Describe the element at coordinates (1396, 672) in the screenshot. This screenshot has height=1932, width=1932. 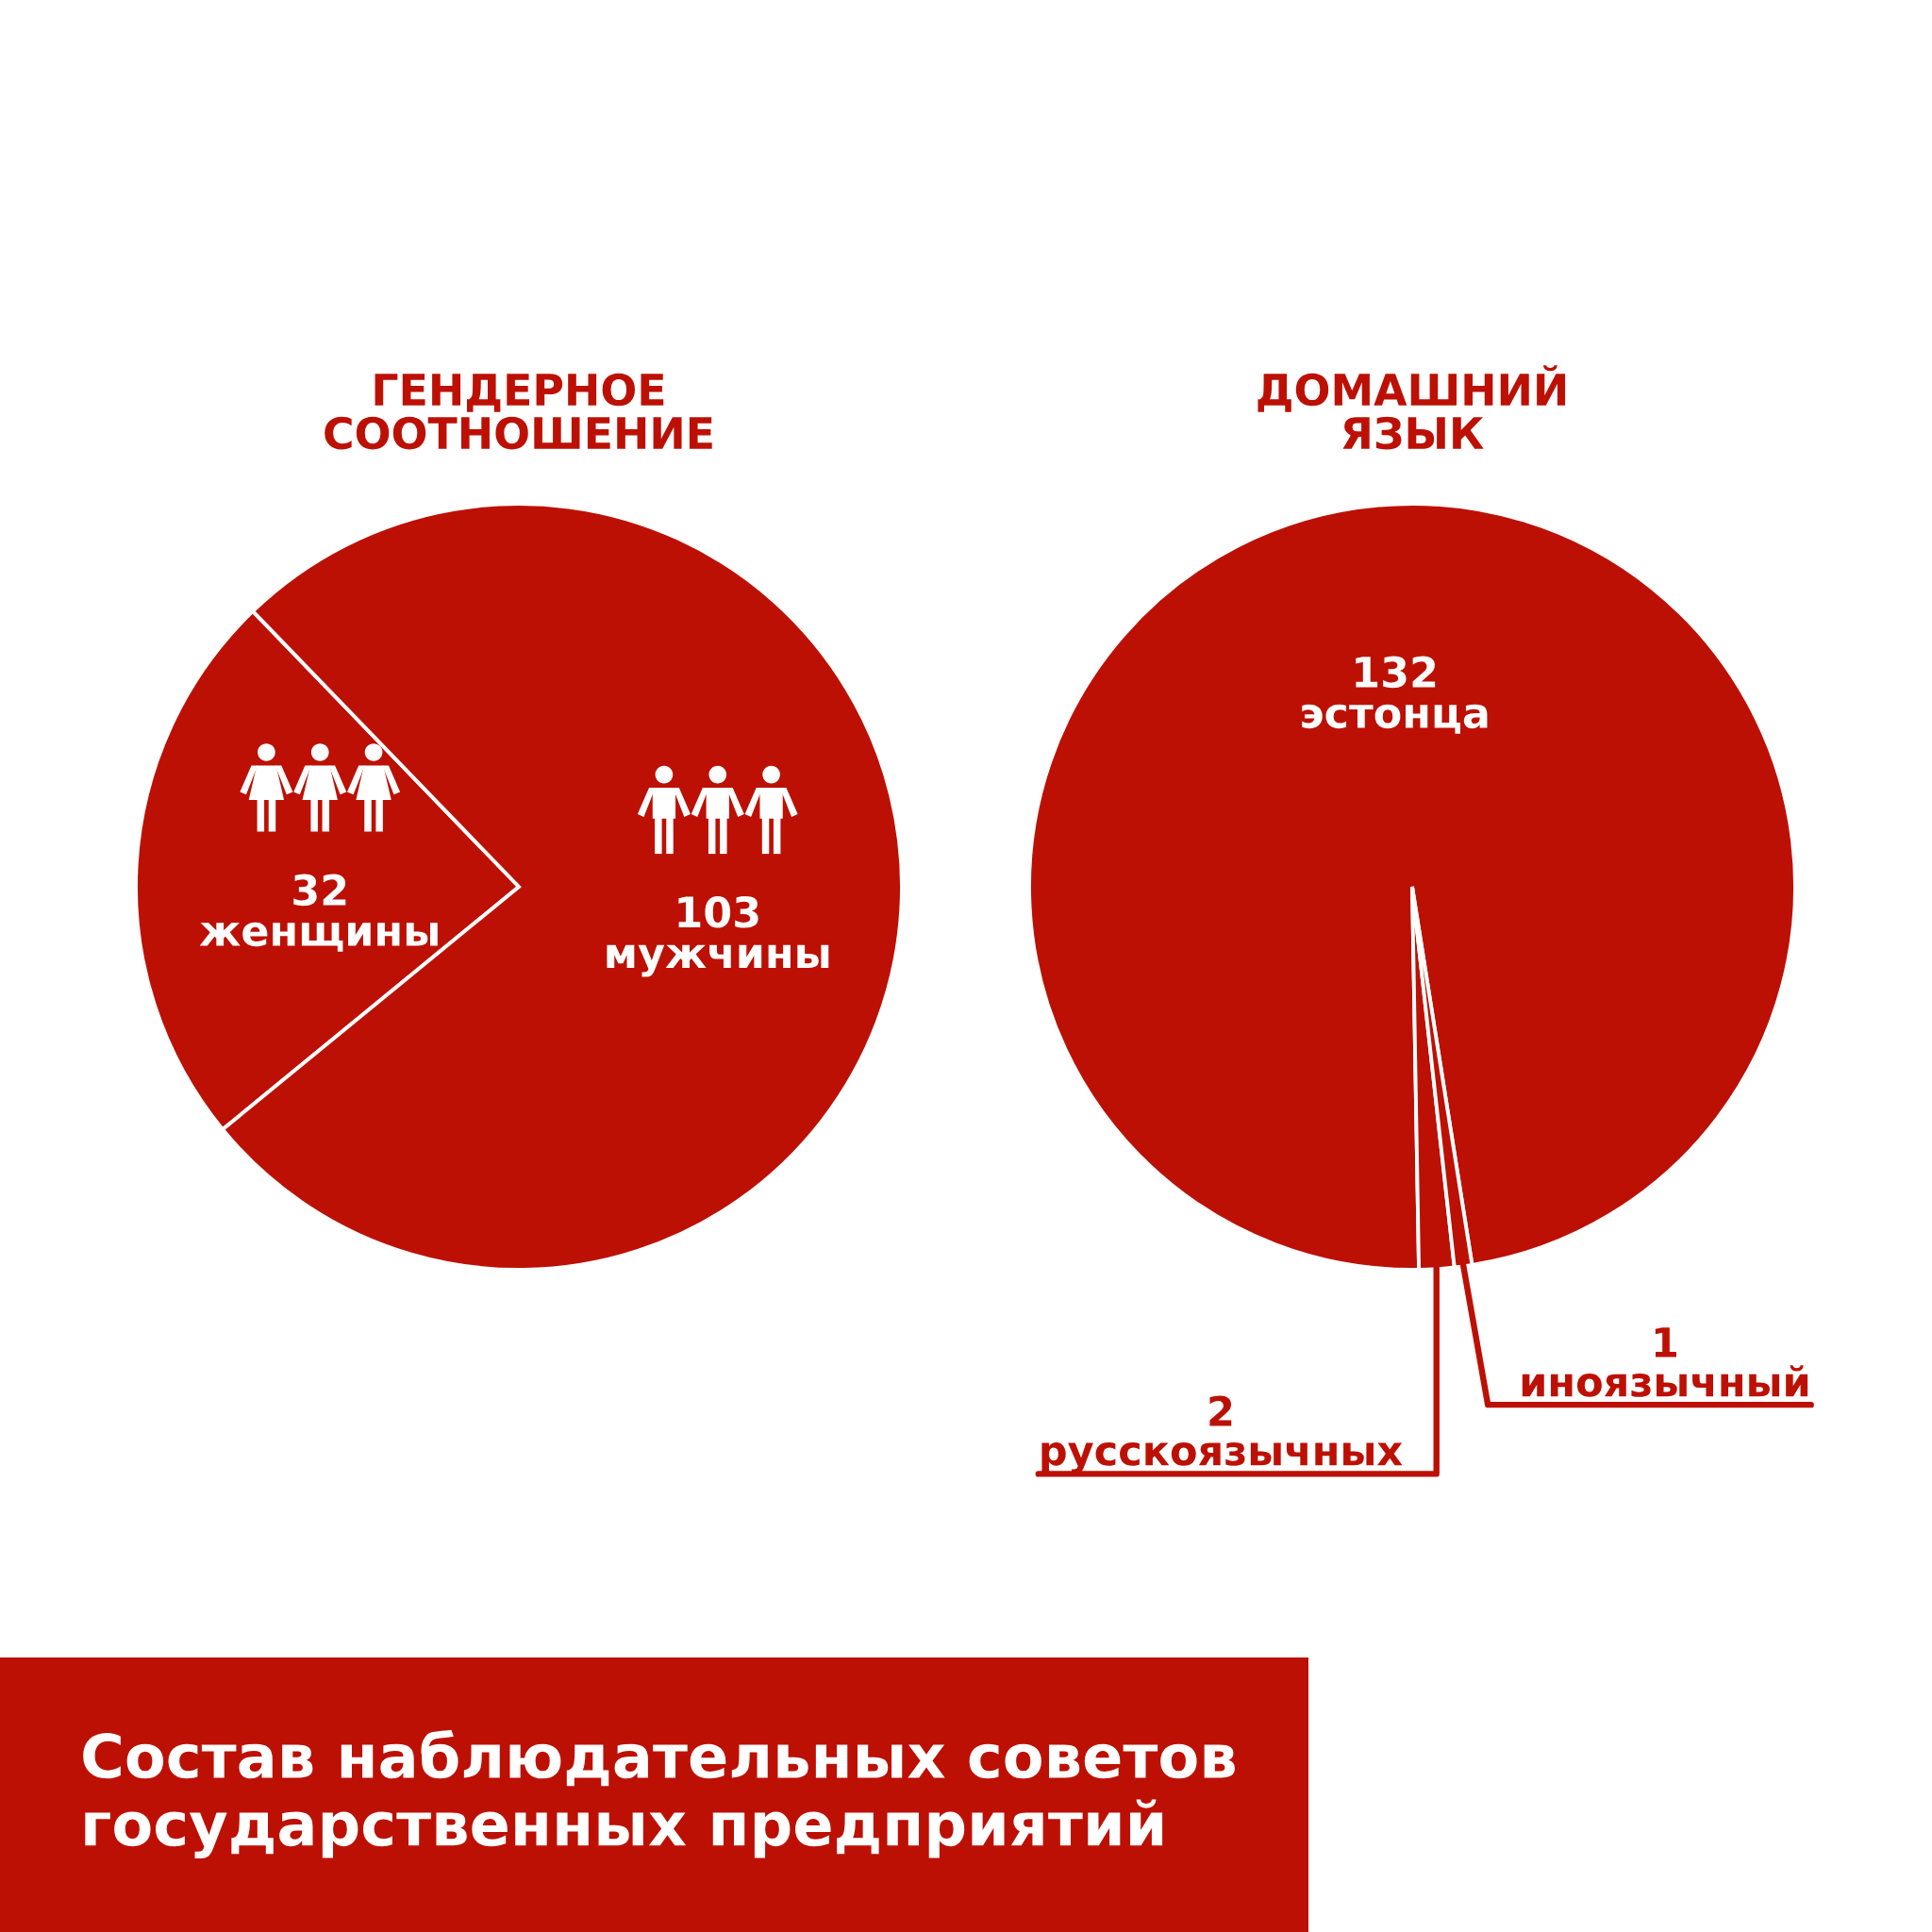
I see `data-label: 132` at that location.